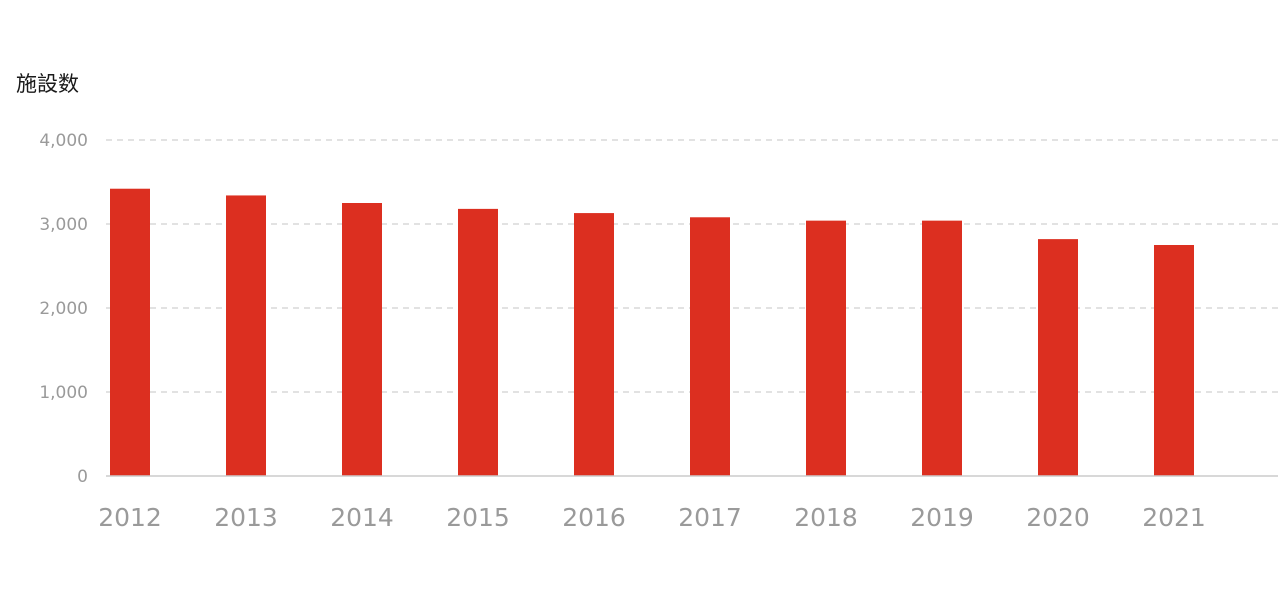 This screenshot has width=1280, height=604. Describe the element at coordinates (362, 517) in the screenshot. I see `x-tick-label: 2014` at that location.